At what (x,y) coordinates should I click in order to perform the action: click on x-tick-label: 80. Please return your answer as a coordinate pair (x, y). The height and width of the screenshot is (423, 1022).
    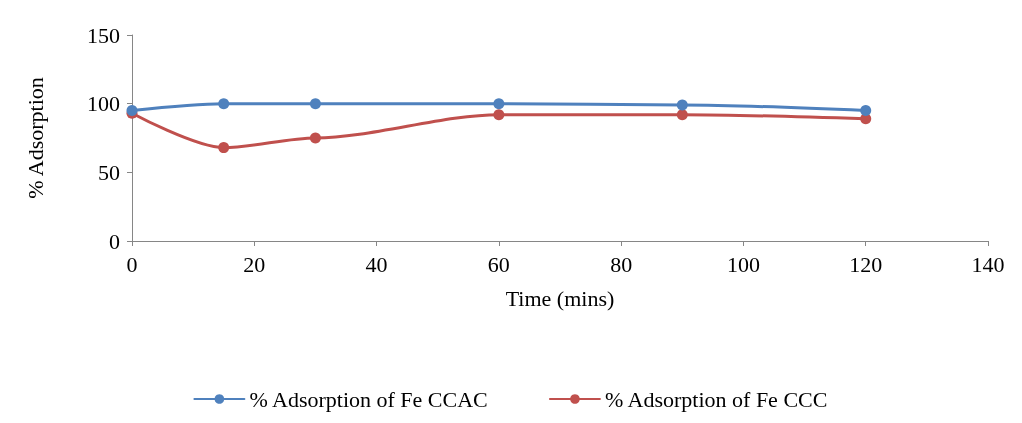
    Looking at the image, I should click on (621, 264).